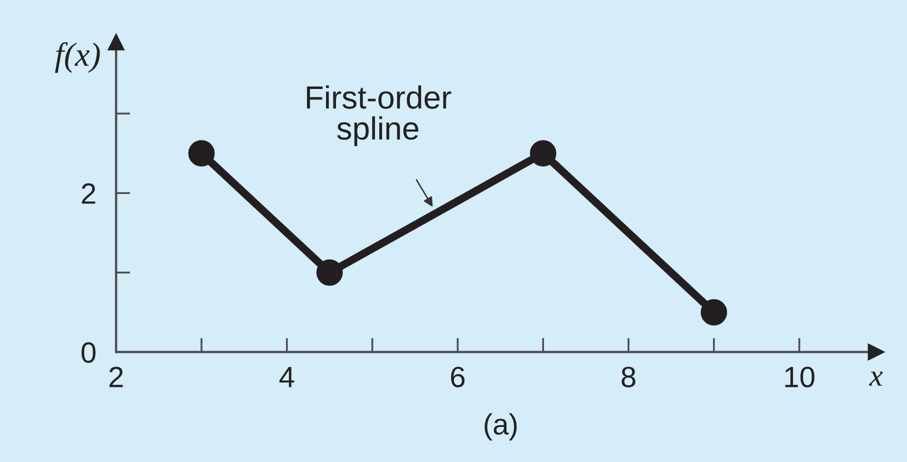  I want to click on x-axis-title: x, so click(876, 379).